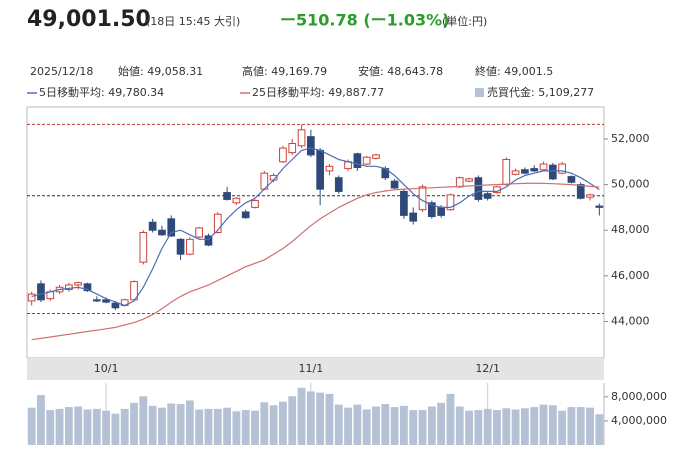 The image size is (680, 456). What do you see at coordinates (487, 368) in the screenshot?
I see `x-tick-label: 12/1` at bounding box center [487, 368].